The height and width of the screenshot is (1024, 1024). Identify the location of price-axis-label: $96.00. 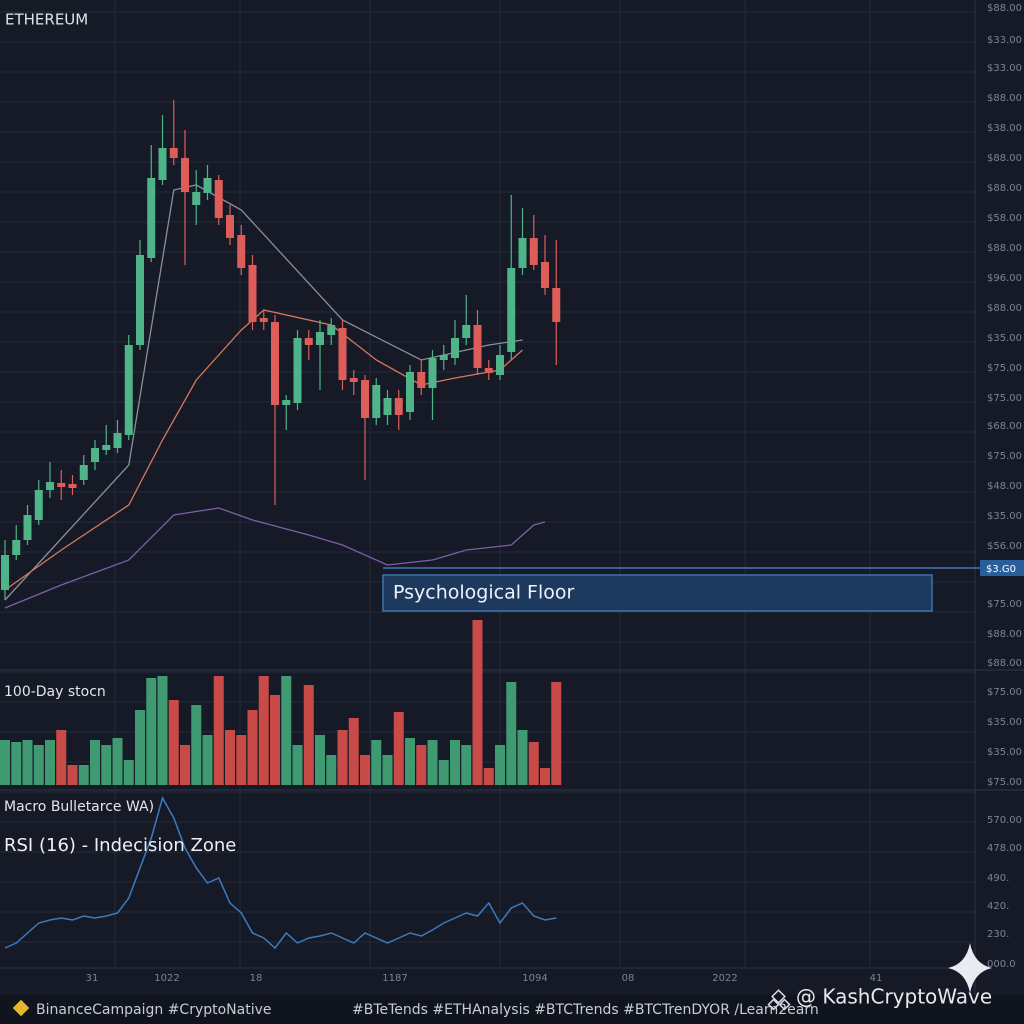
(1004, 278).